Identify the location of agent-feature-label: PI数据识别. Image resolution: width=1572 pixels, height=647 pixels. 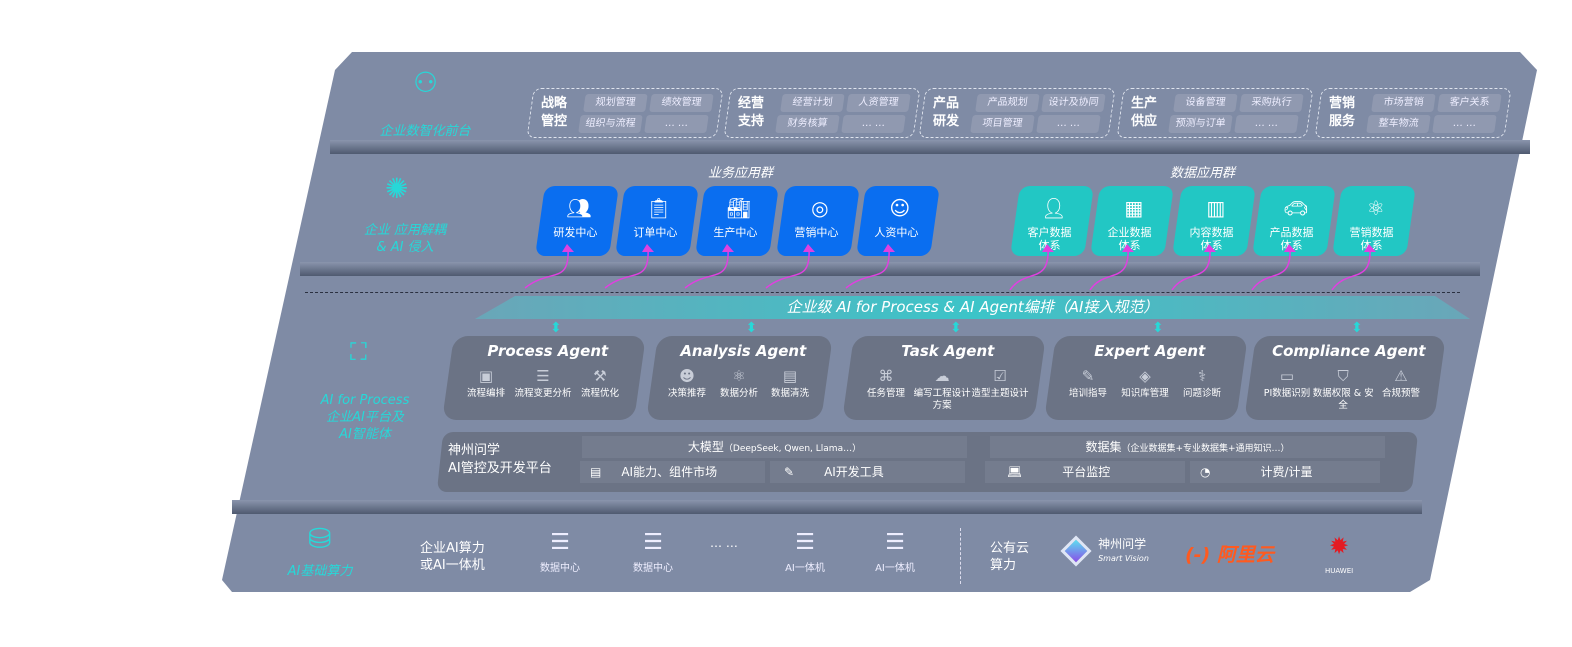
(1287, 393).